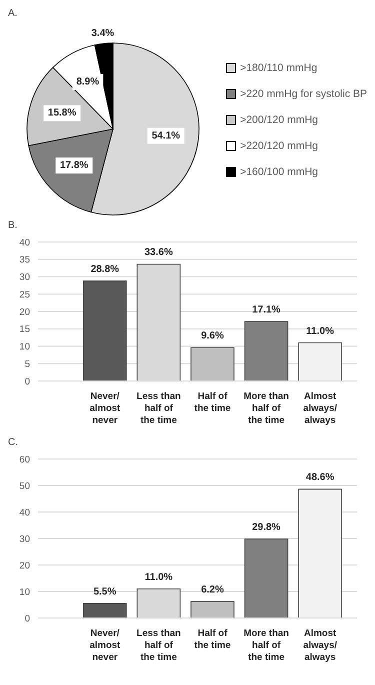 This screenshot has width=375, height=685. Describe the element at coordinates (24, 330) in the screenshot. I see `y-tick-label: 15` at that location.